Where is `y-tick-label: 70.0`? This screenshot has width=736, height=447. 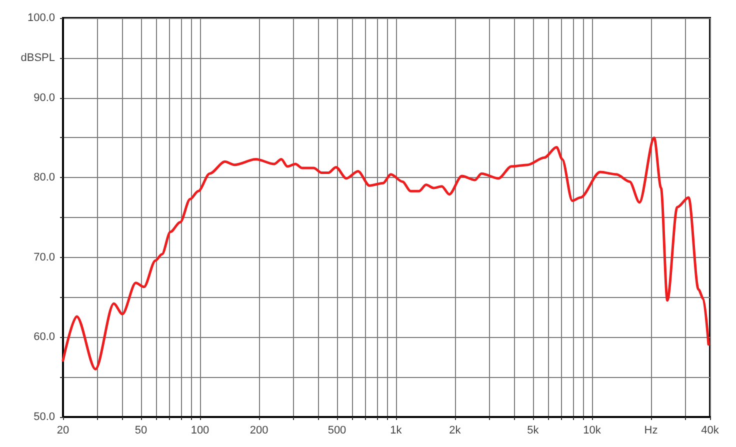 y-tick-label: 70.0 is located at coordinates (44, 257).